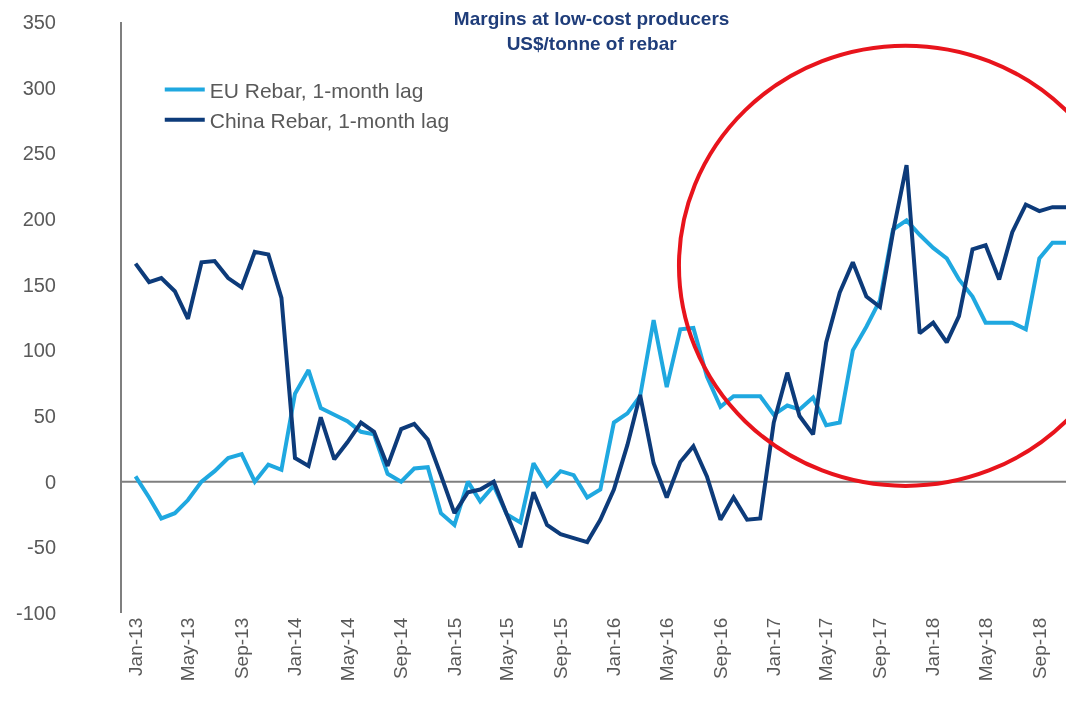 Image resolution: width=1066 pixels, height=711 pixels. I want to click on x-tick-label: Jan-15, so click(454, 646).